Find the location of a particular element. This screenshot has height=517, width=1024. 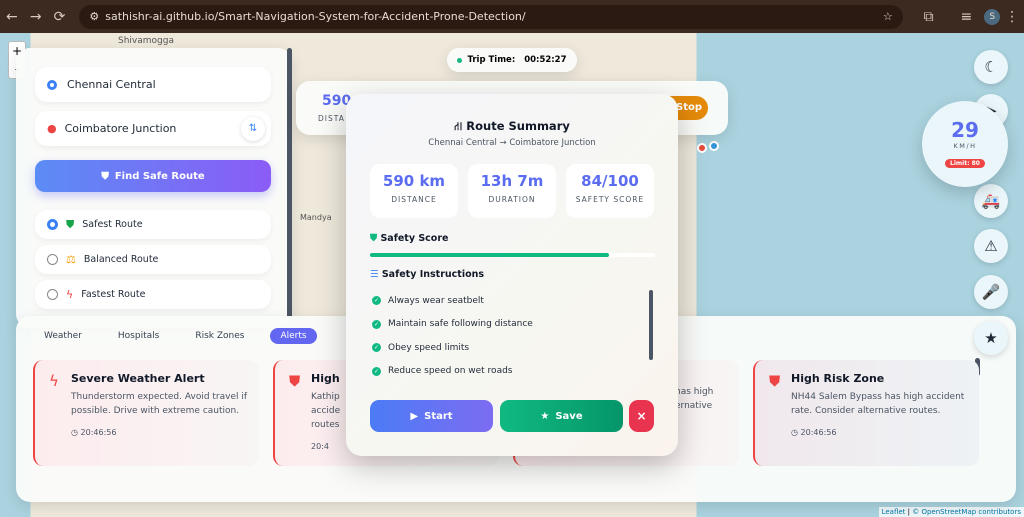

close-button: × is located at coordinates (641, 416).